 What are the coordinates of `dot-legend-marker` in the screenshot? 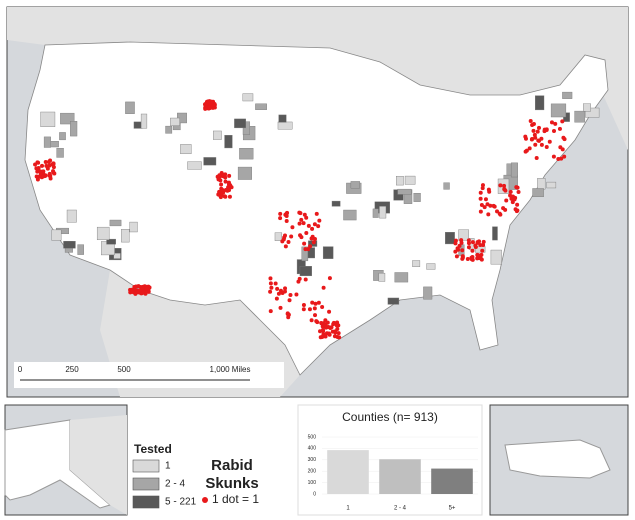 It's located at (205, 500).